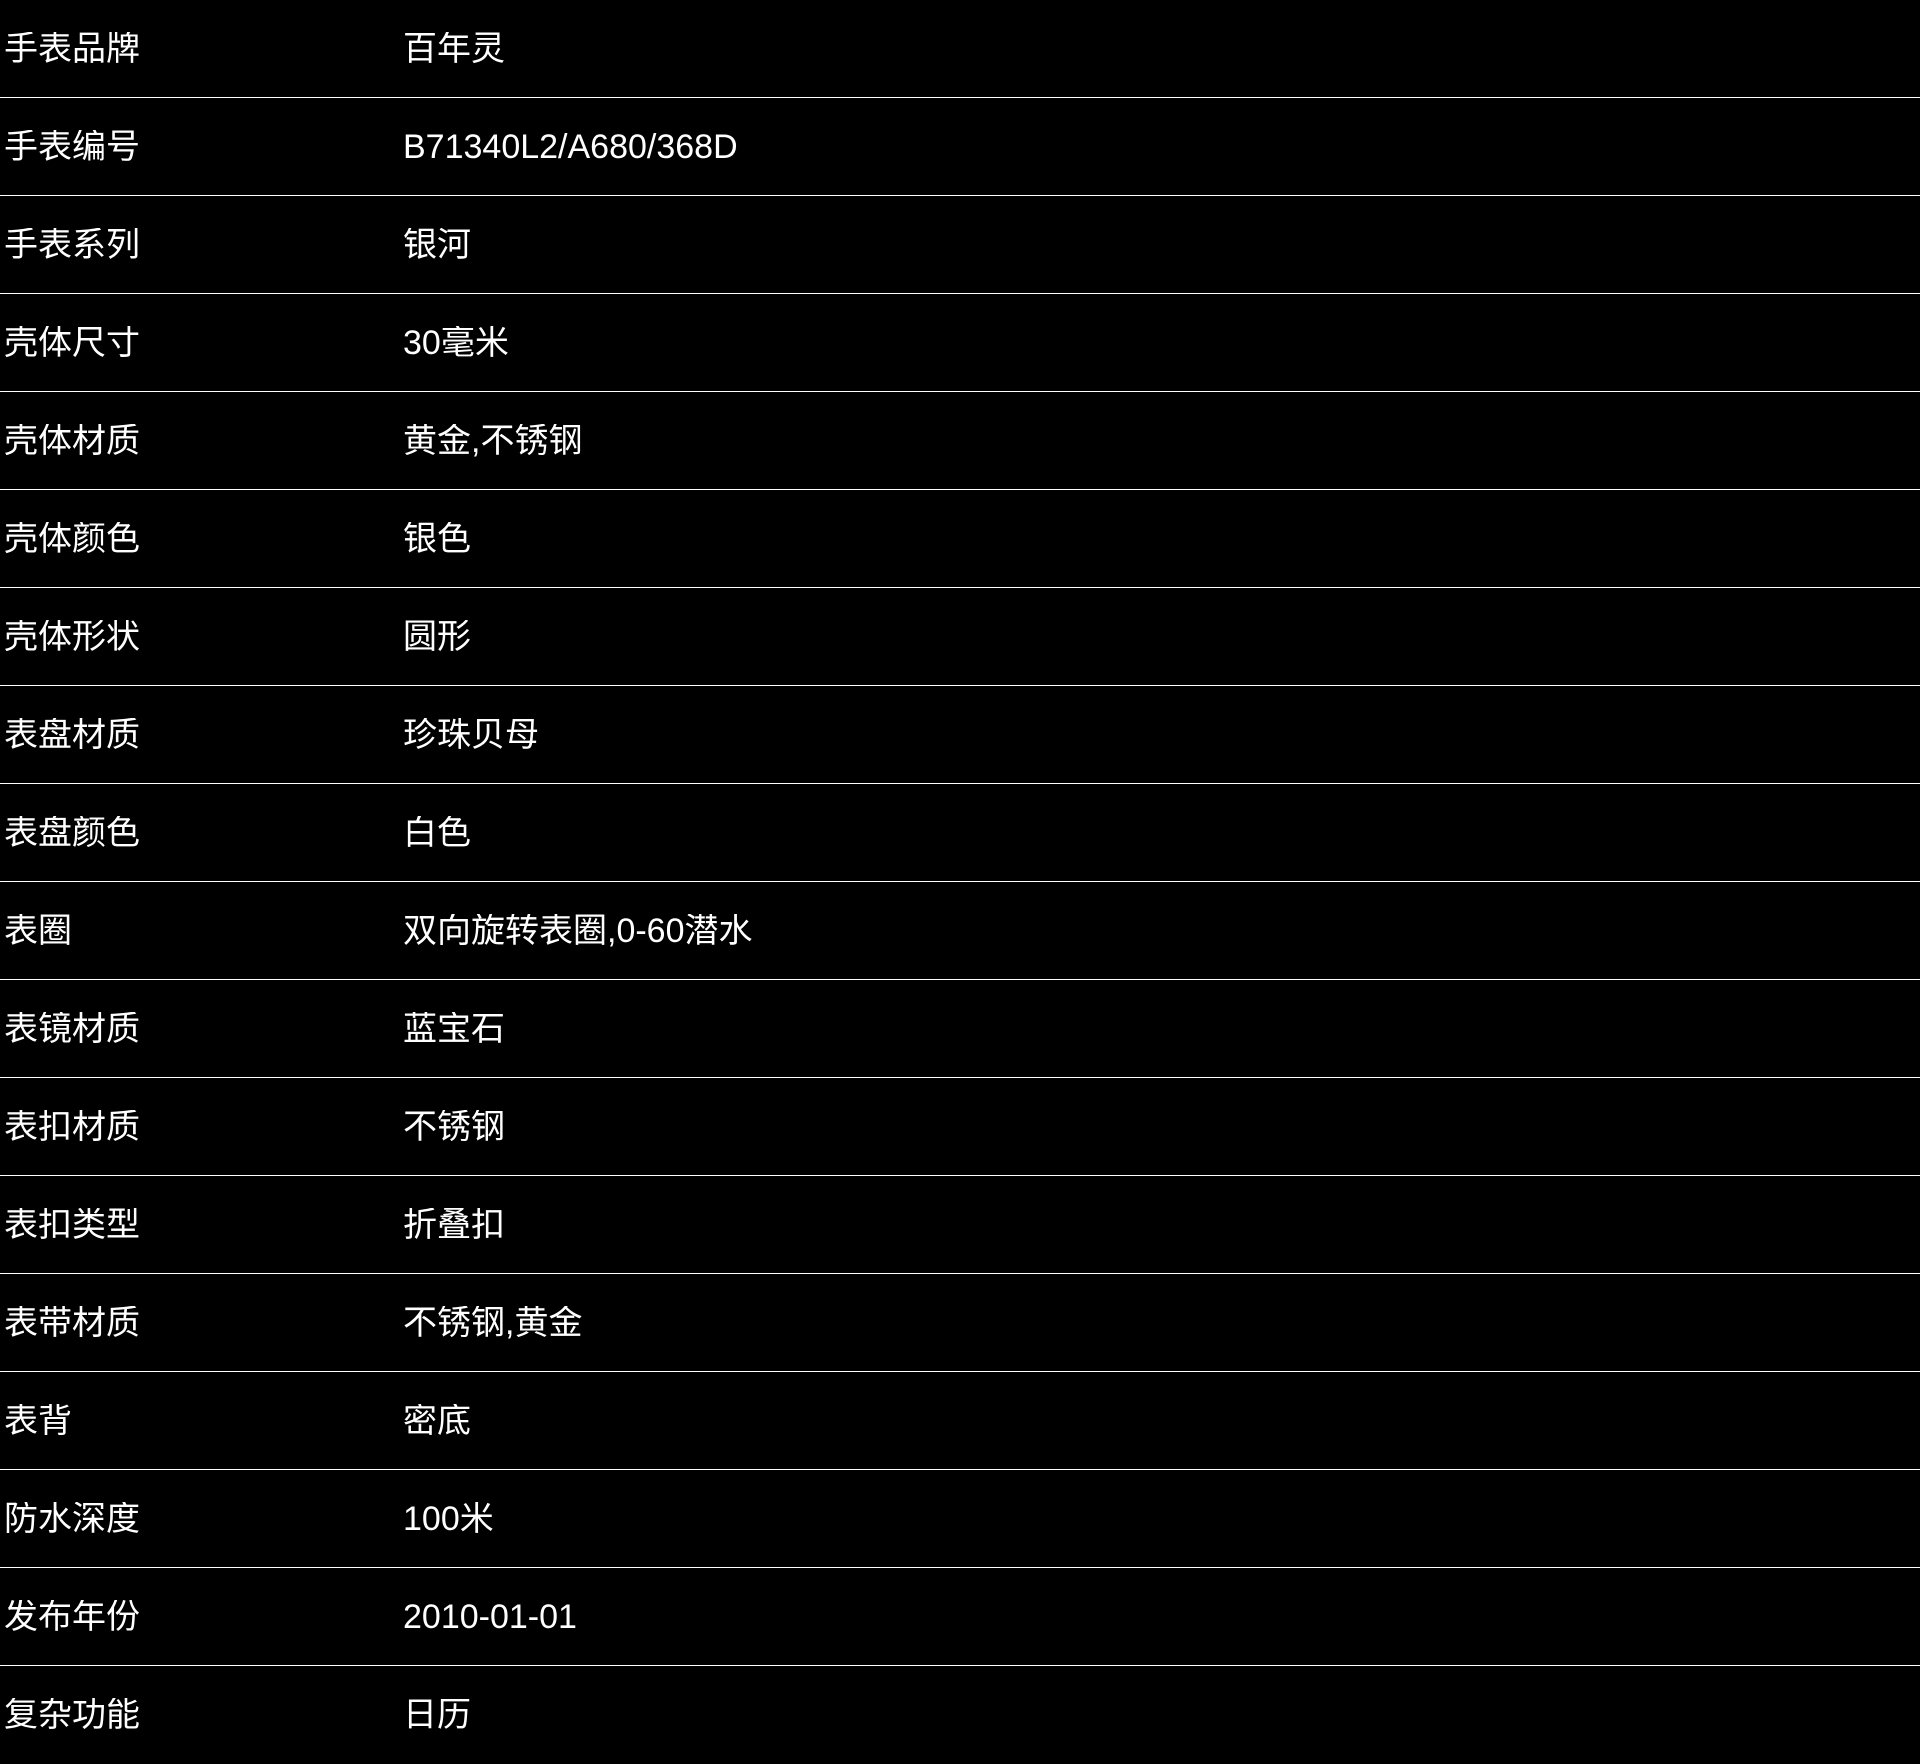  What do you see at coordinates (437, 1420) in the screenshot?
I see `spec-value: 密底` at bounding box center [437, 1420].